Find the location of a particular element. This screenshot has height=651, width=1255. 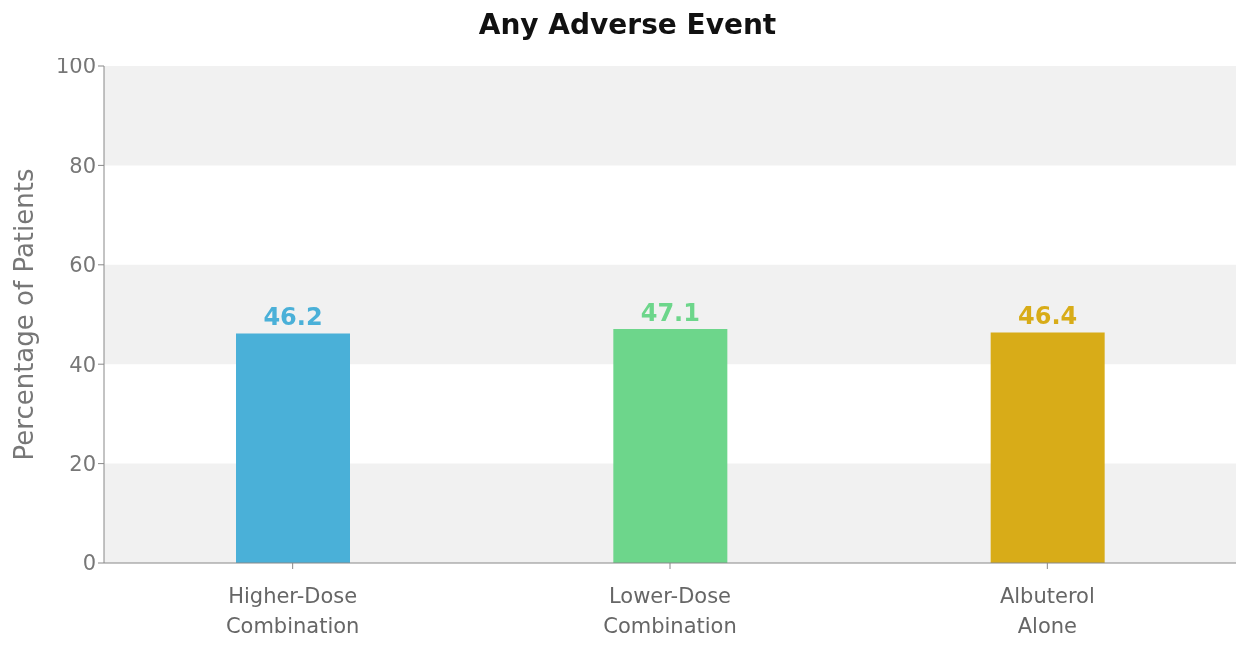

data-label: 46.4 is located at coordinates (1048, 316).